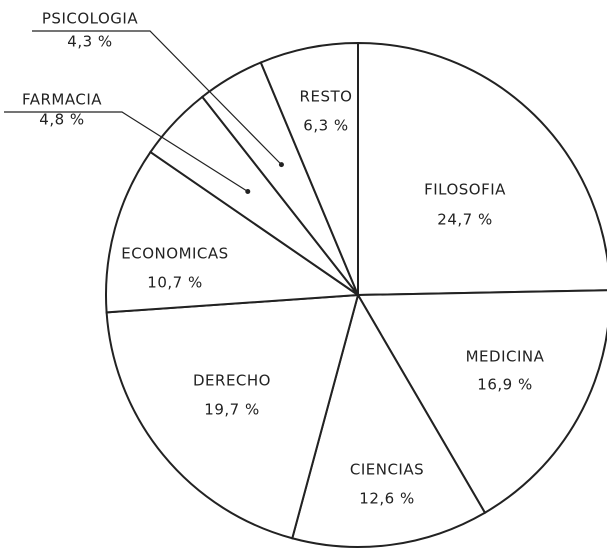 The image size is (607, 558). What do you see at coordinates (174, 283) in the screenshot?
I see `value-label: 10,7 %` at bounding box center [174, 283].